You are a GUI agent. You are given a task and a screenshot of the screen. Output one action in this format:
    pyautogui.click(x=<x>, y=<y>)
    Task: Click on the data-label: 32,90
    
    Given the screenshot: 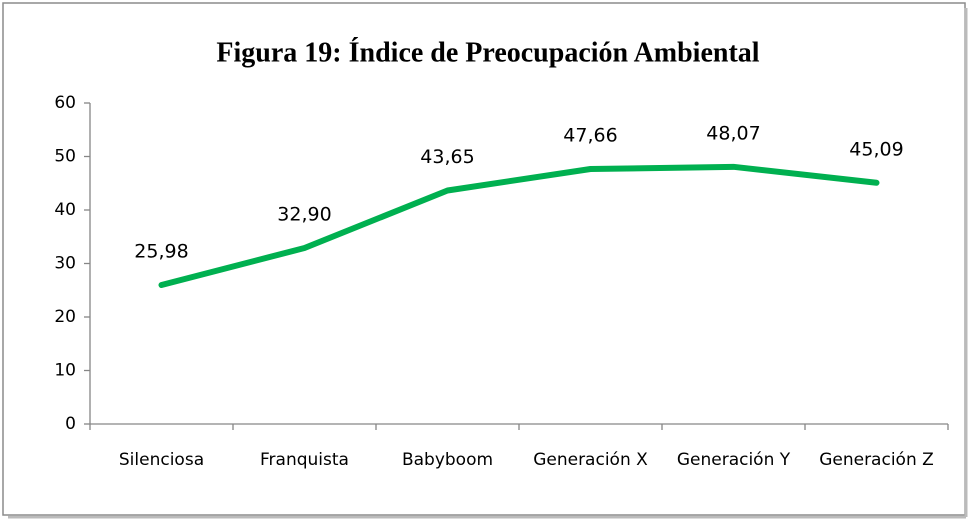 What is the action you would take?
    pyautogui.click(x=304, y=214)
    